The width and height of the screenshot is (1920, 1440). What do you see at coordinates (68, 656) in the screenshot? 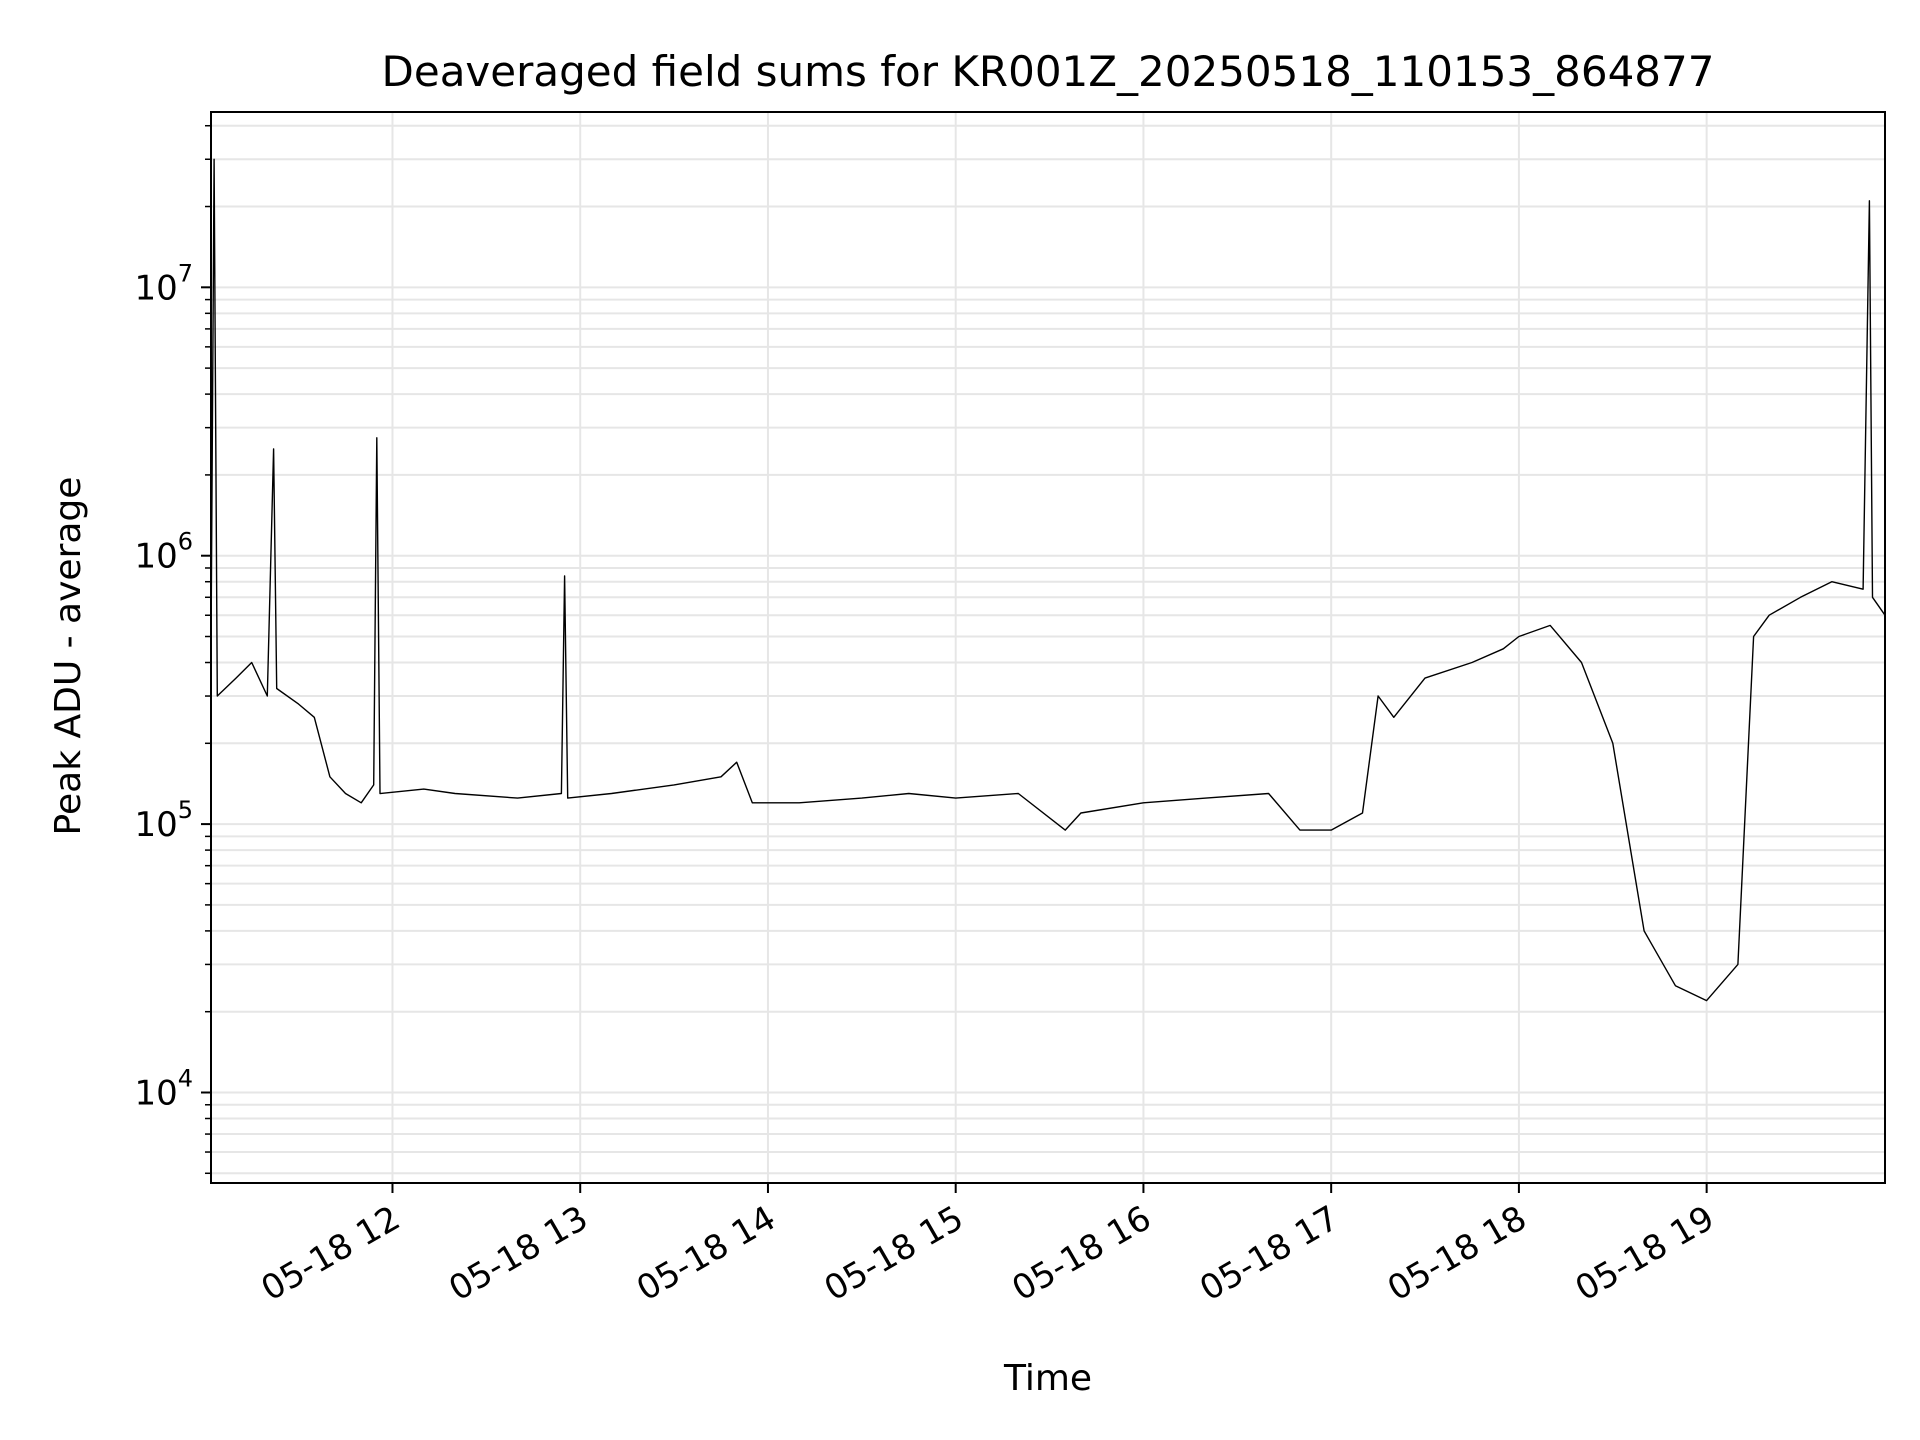
I see `y-axis-label: Peak ADU - average` at bounding box center [68, 656].